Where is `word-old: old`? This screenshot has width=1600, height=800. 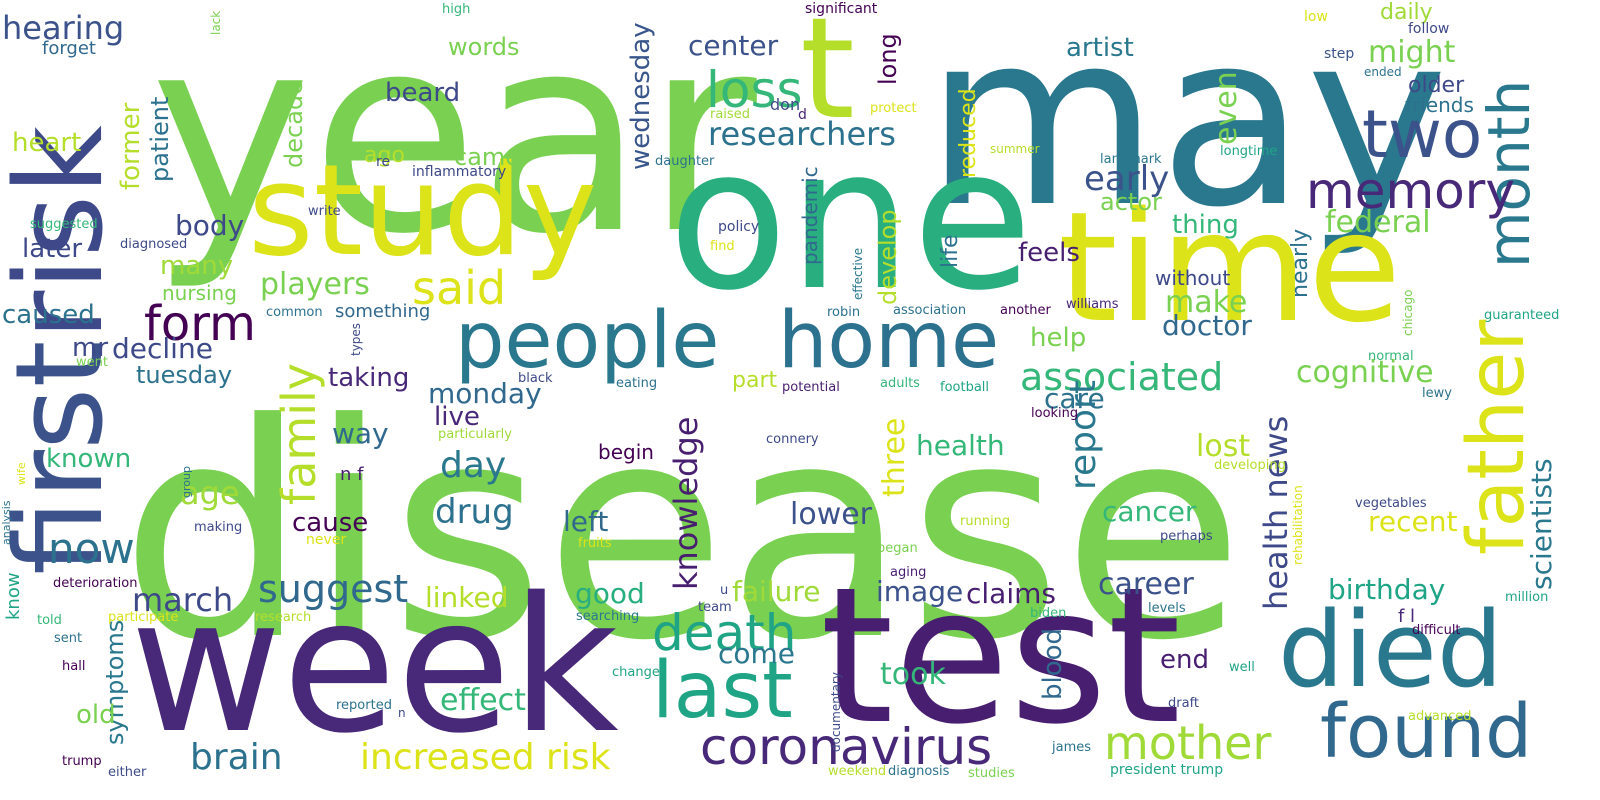
word-old: old is located at coordinates (96, 715).